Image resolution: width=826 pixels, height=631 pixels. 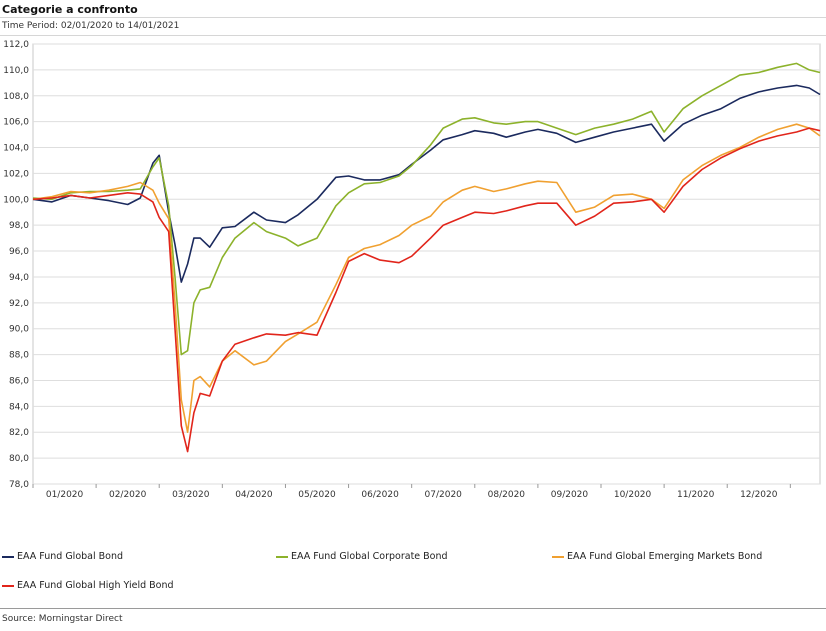 I want to click on y-tick-label: 96,0, so click(x=19, y=252).